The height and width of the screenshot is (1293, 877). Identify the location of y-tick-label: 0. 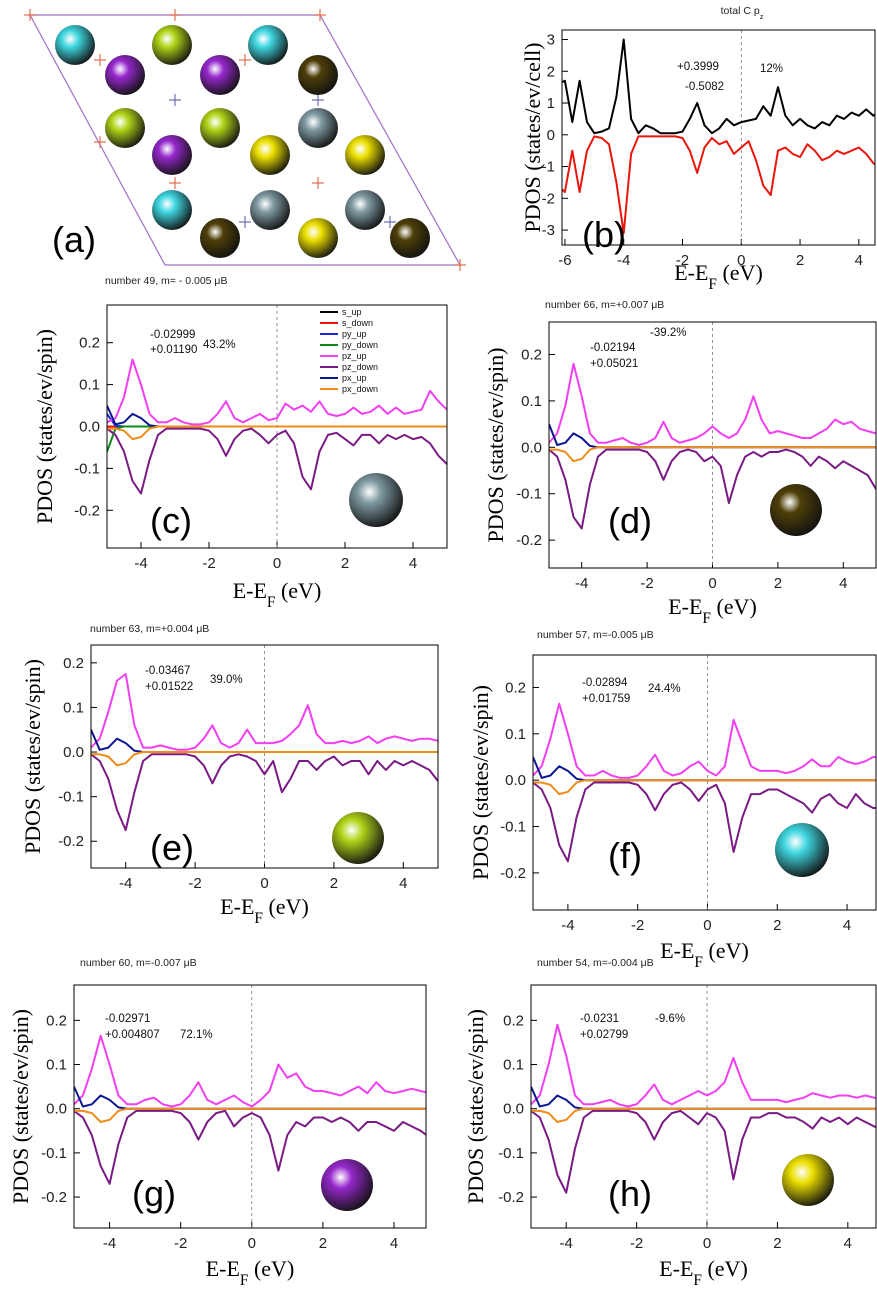
(551, 135).